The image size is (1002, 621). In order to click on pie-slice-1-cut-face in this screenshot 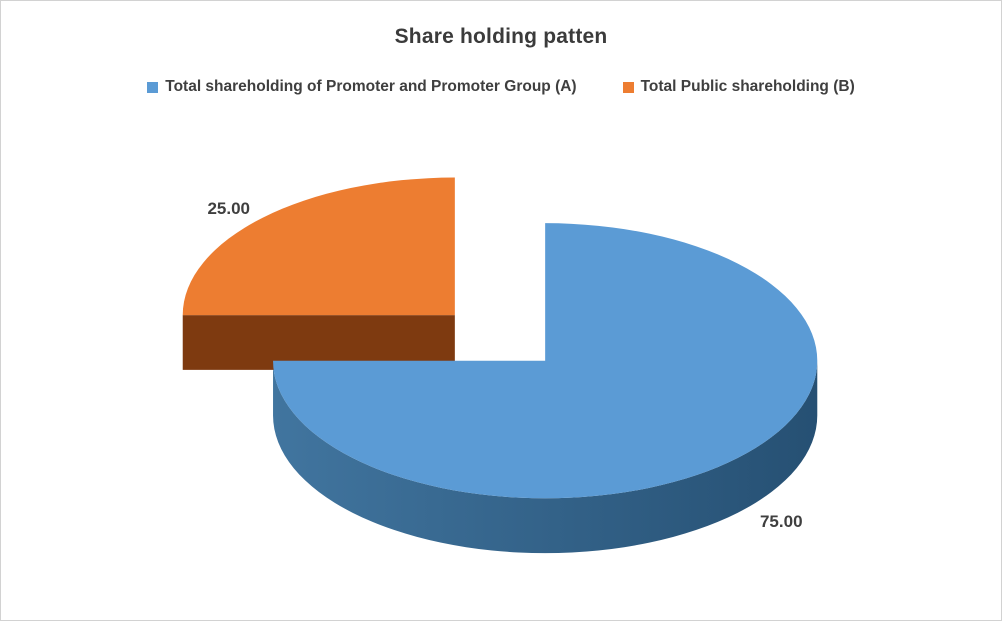, I will do `click(318, 342)`.